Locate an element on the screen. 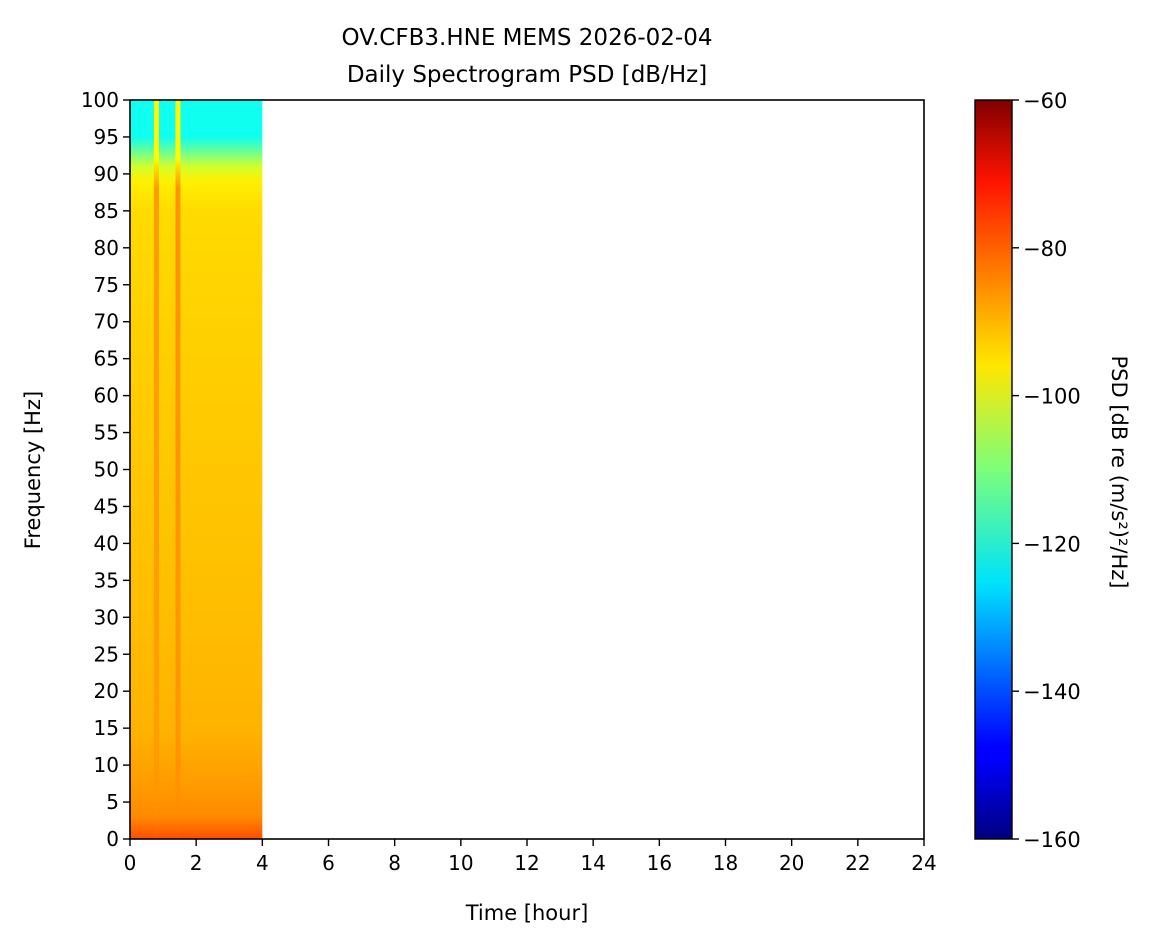 This screenshot has width=1154, height=946. y-tick-label: 50 is located at coordinates (106, 470).